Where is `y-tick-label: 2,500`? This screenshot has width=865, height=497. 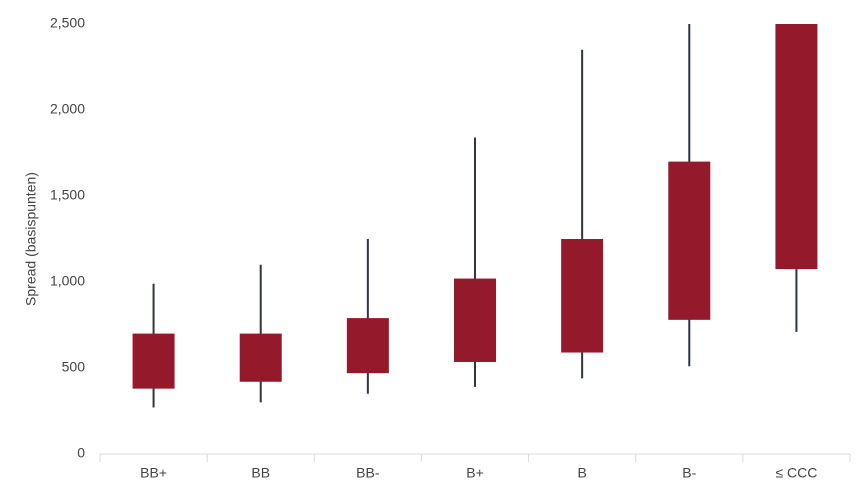 y-tick-label: 2,500 is located at coordinates (67, 23).